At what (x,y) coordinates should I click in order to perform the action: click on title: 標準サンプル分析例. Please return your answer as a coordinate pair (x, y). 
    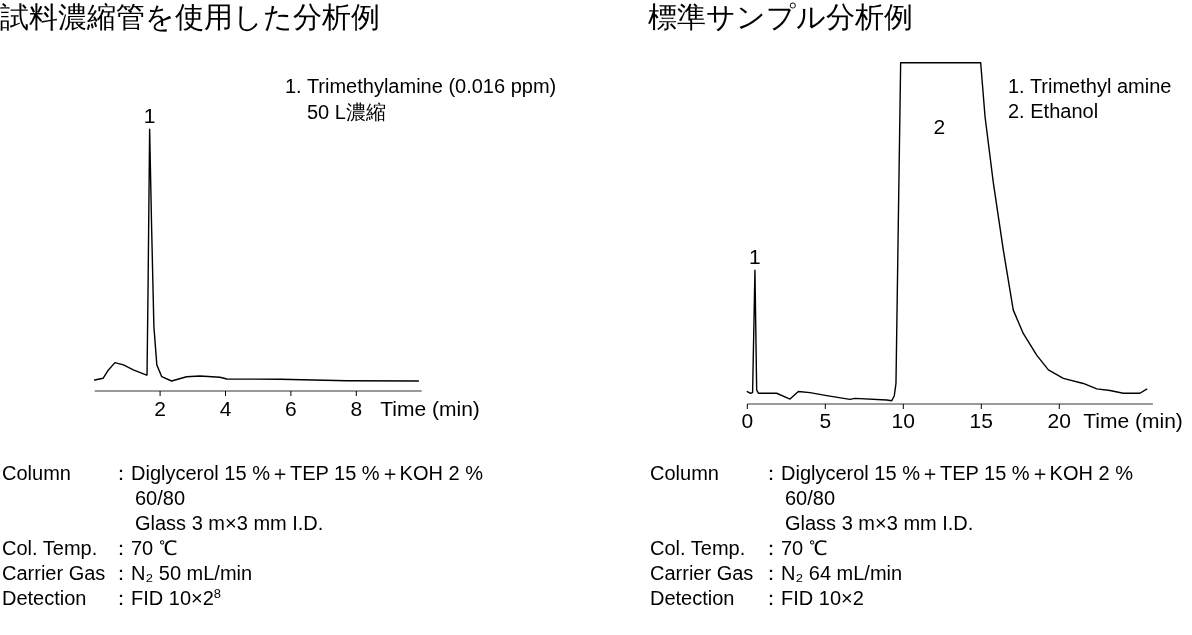
    Looking at the image, I should click on (780, 17).